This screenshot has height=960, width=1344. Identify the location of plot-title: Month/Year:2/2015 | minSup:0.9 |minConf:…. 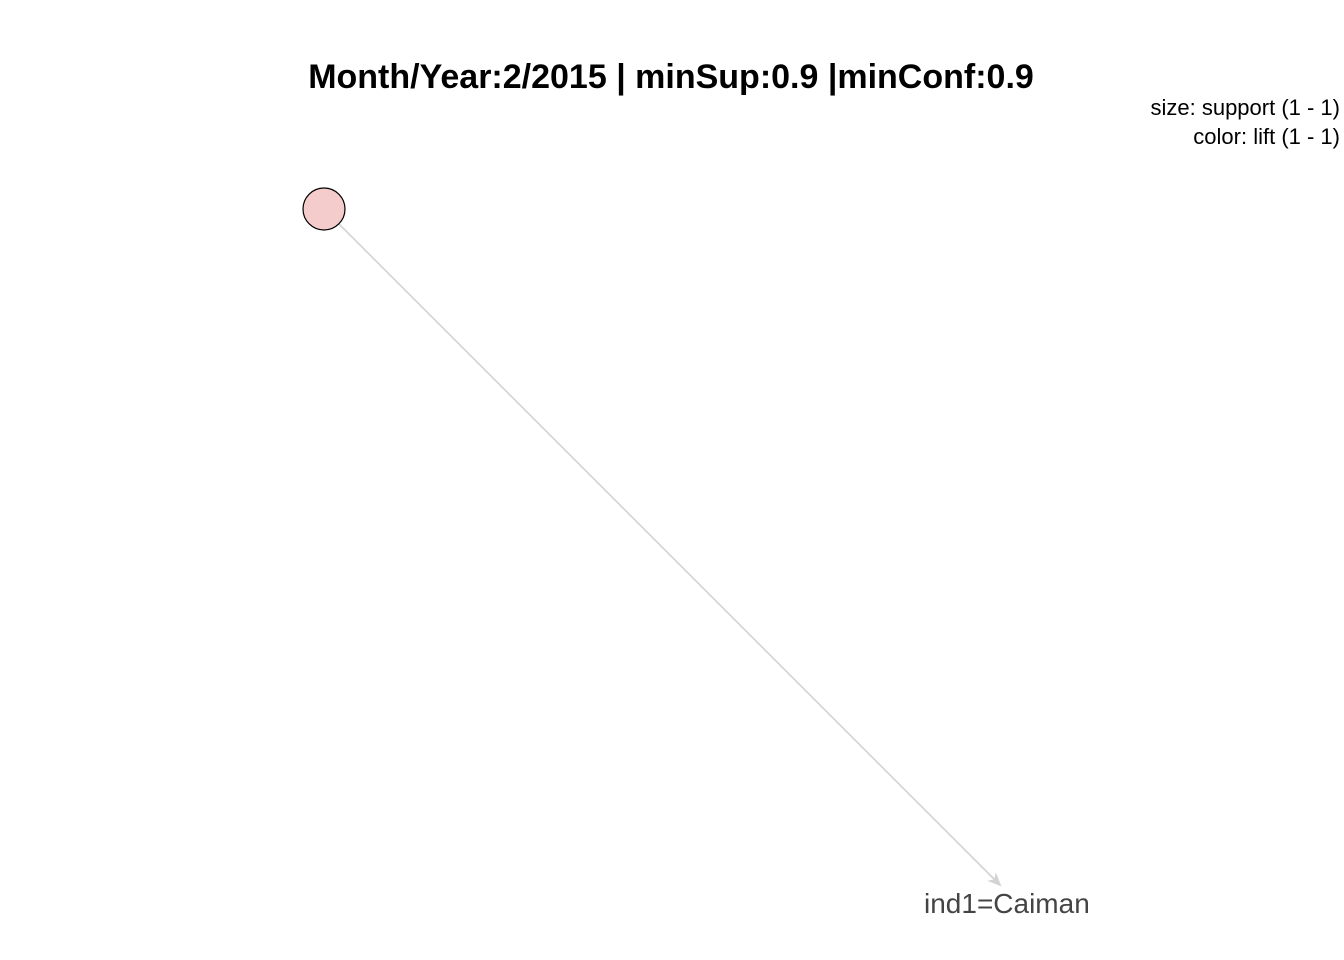
(671, 77).